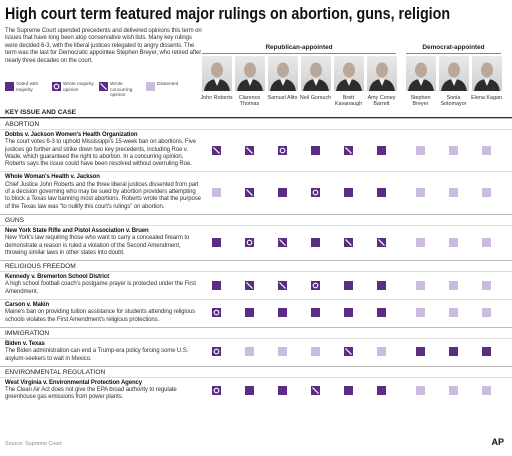  I want to click on group-label: Democrat-appointed, so click(453, 49).